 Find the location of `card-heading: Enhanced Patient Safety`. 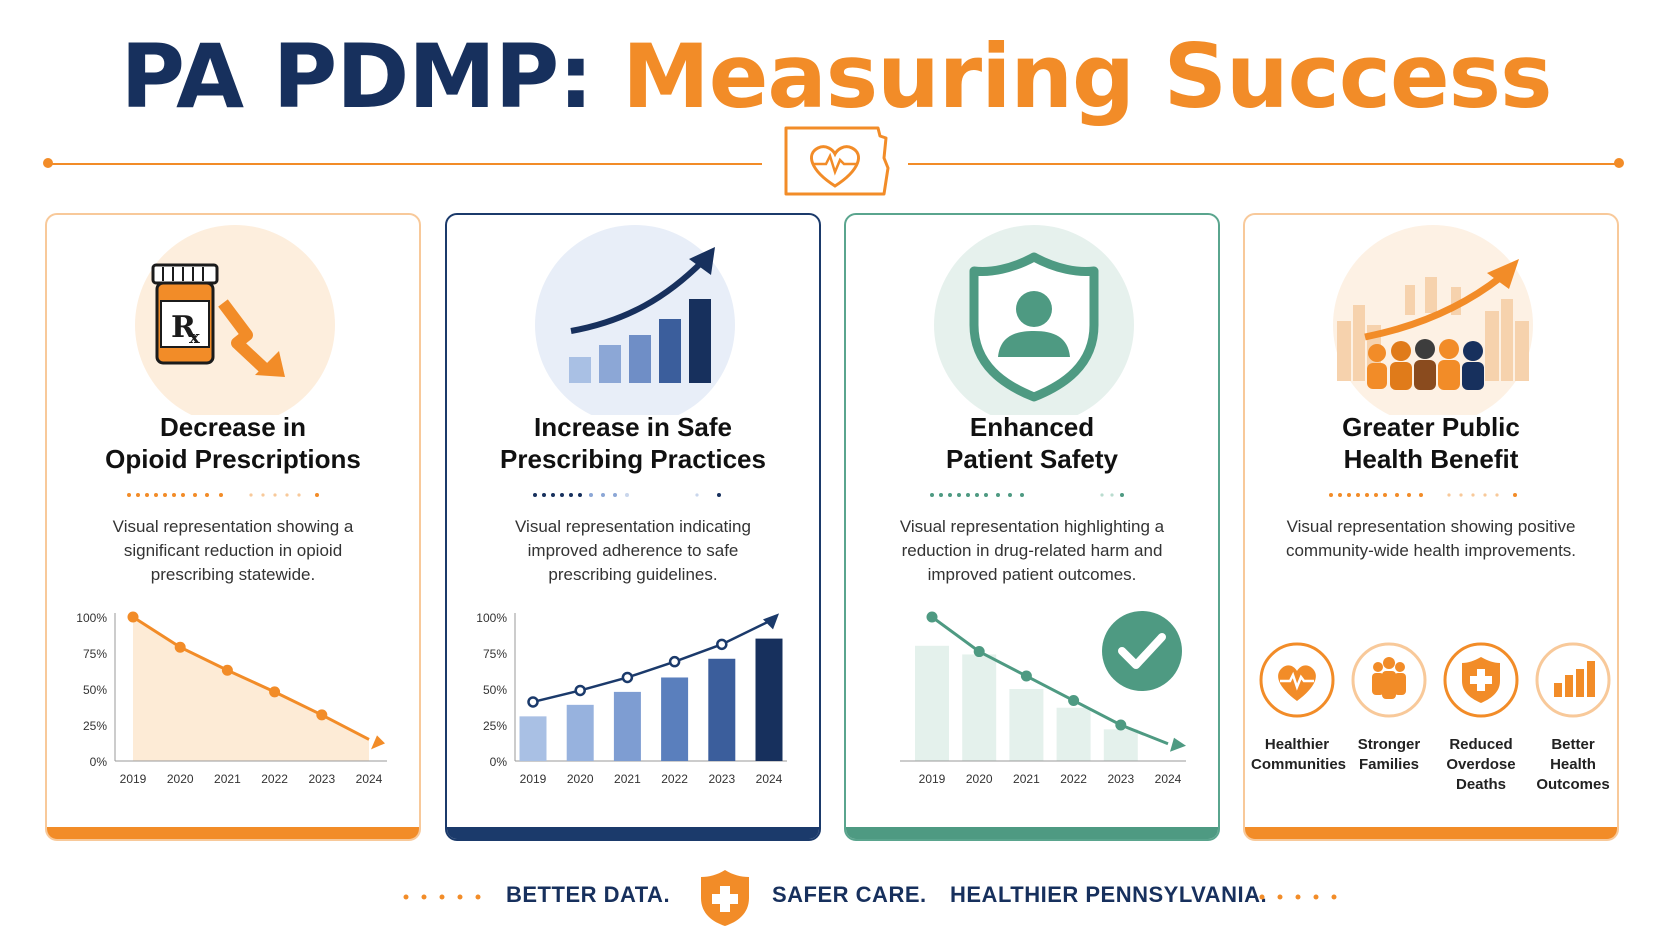

card-heading: Enhanced Patient Safety is located at coordinates (1032, 443).